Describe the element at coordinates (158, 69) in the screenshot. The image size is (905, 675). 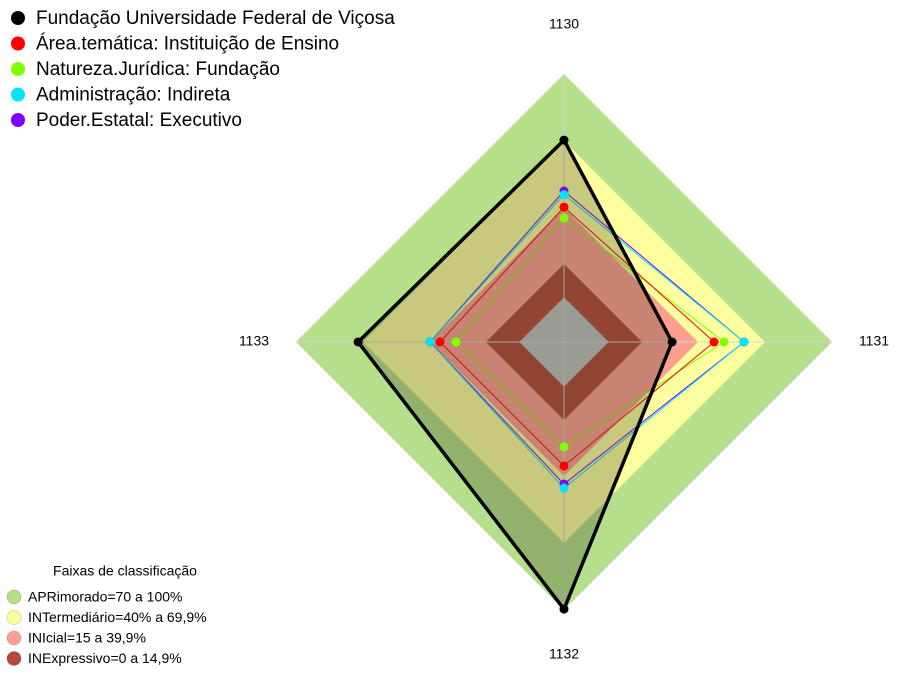
I see `legend-label: Natureza.Jurídica: Fundação` at that location.